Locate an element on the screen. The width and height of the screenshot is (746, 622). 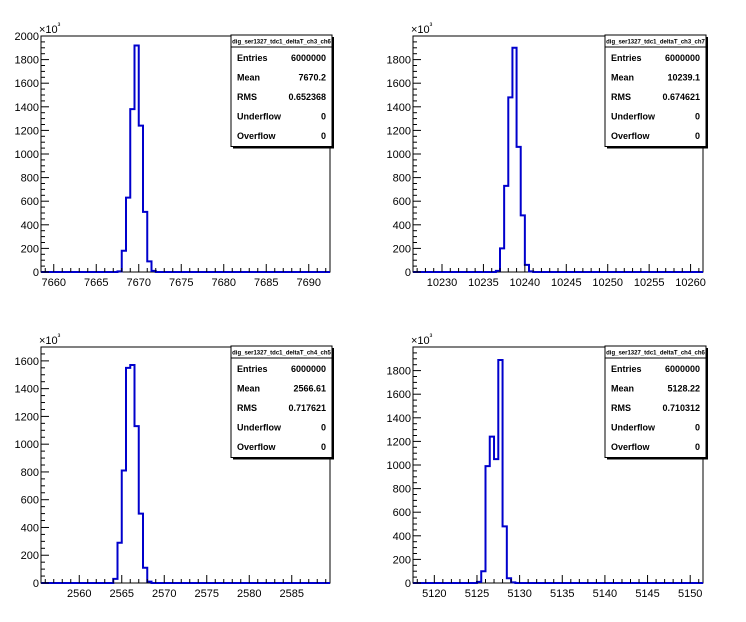
x-tick-label: 5150 is located at coordinates (690, 594).